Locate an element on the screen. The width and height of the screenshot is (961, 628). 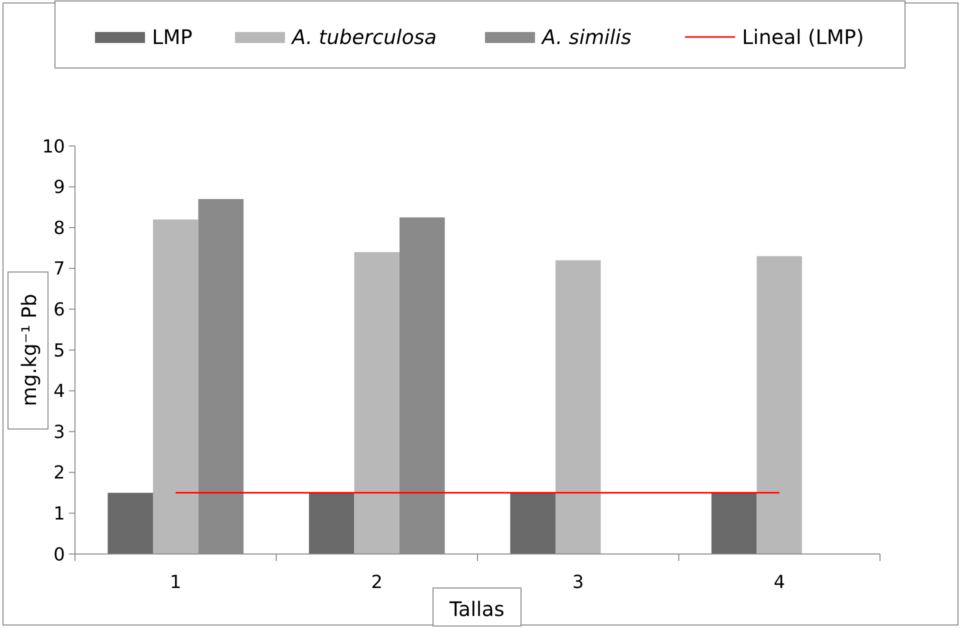
x-tick-label: 3 is located at coordinates (578, 582).